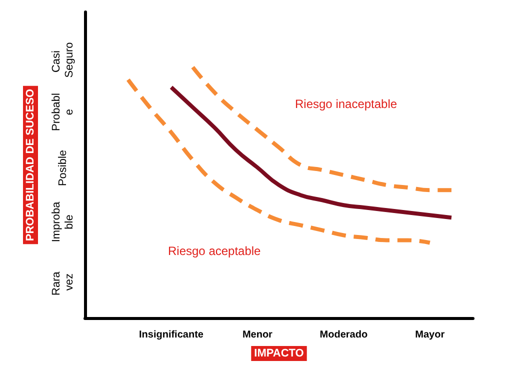 The image size is (521, 381). Describe the element at coordinates (215, 251) in the screenshot. I see `annotation: Riesgo aceptable` at that location.